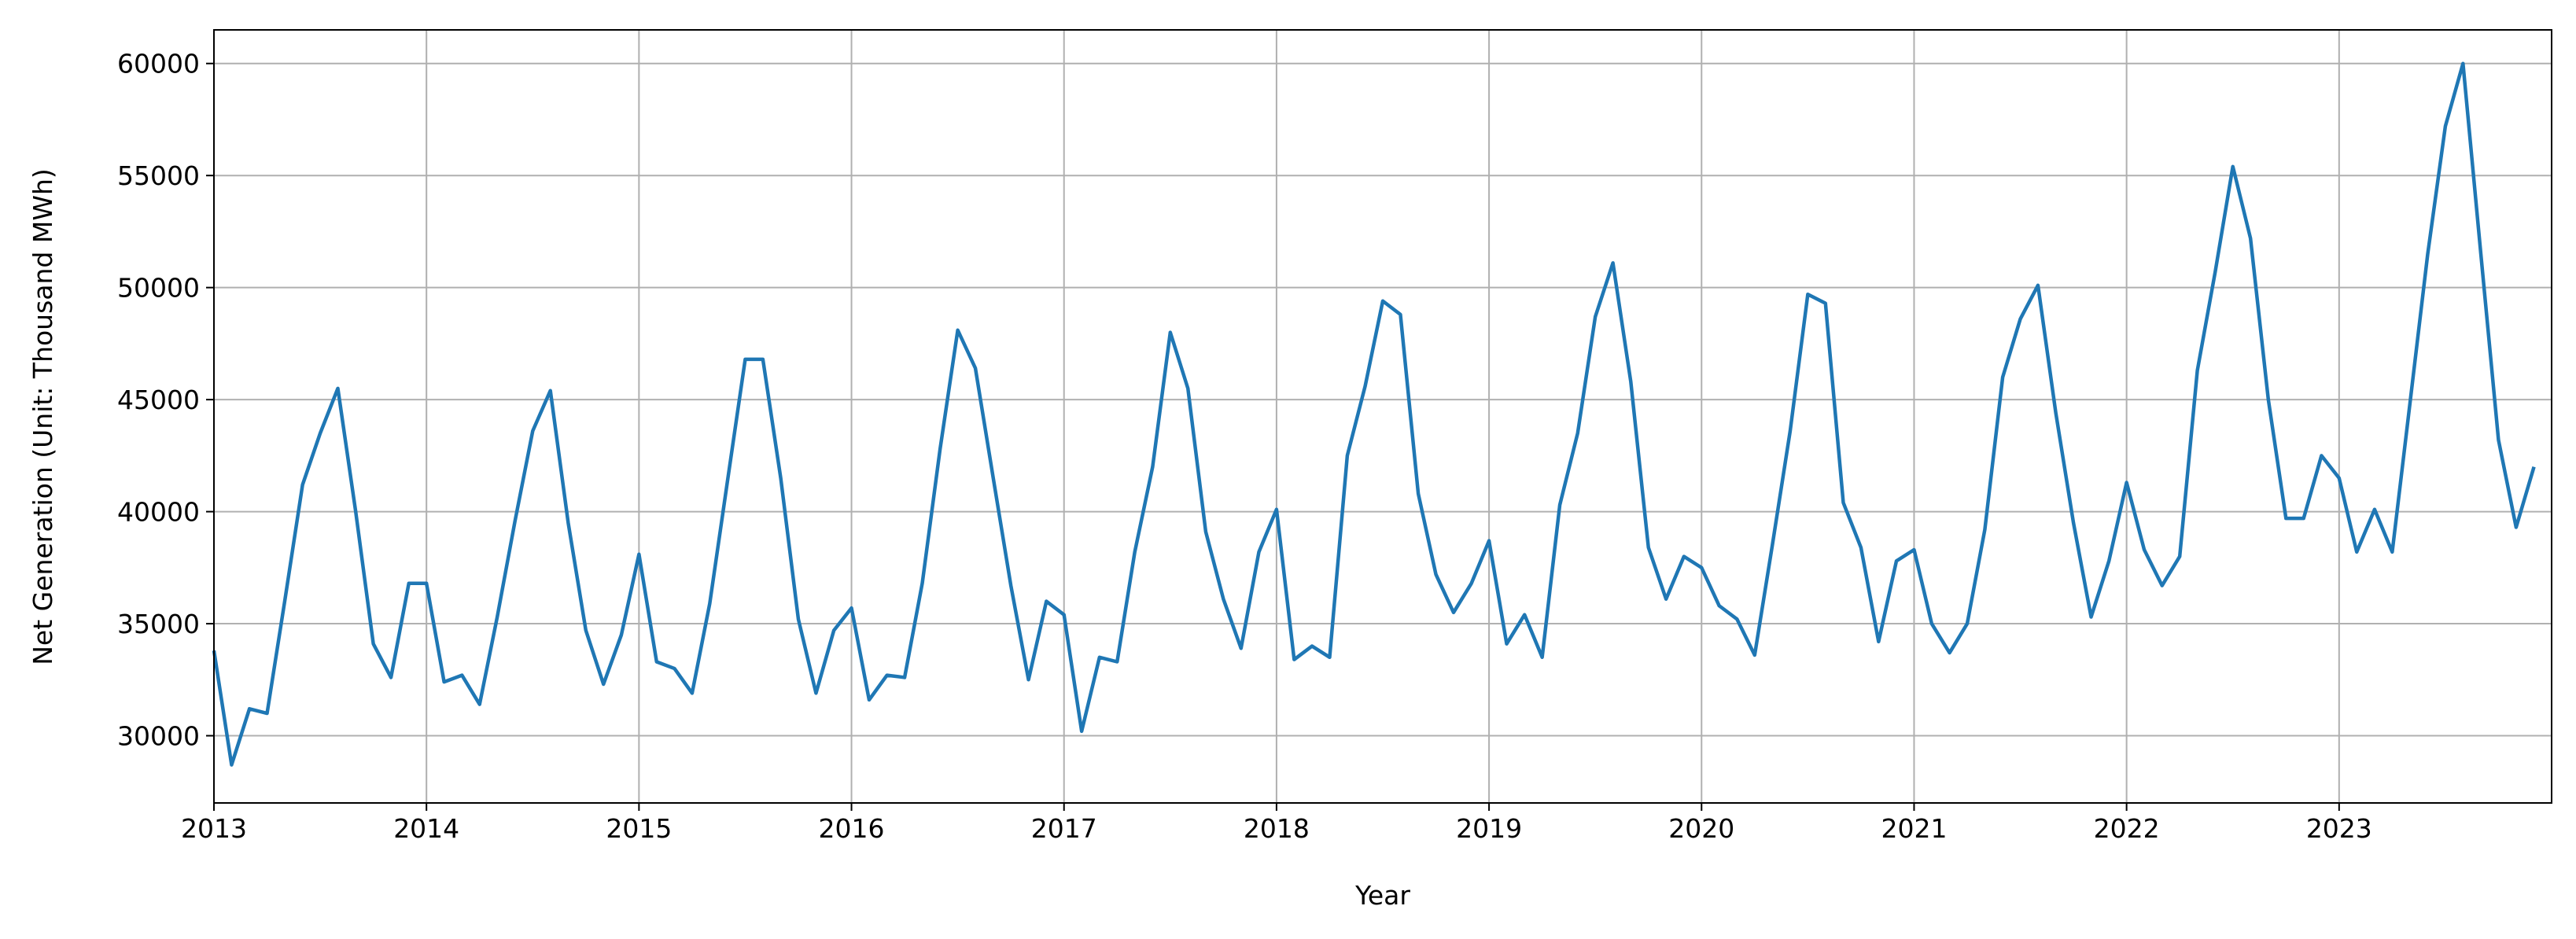 The image size is (2576, 939). Describe the element at coordinates (158, 624) in the screenshot. I see `y-tick-label: 35000` at that location.